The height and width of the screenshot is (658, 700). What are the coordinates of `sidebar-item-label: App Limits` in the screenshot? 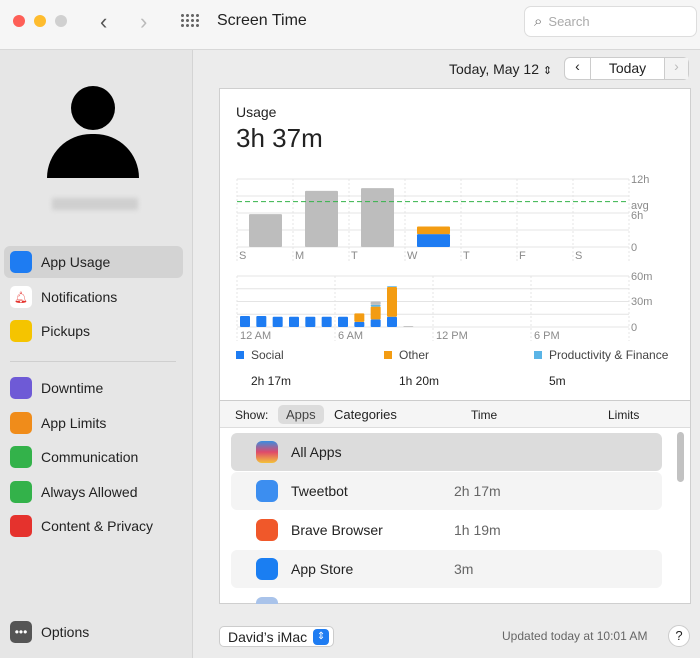 It's located at (74, 423).